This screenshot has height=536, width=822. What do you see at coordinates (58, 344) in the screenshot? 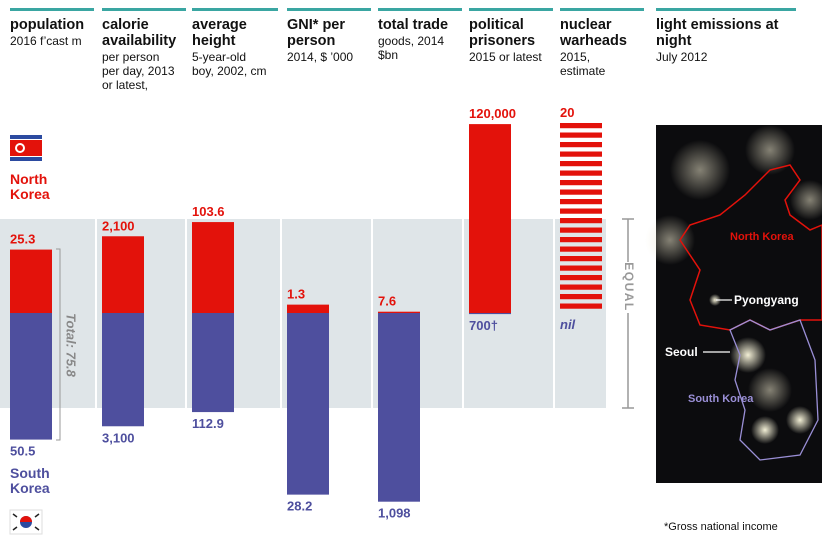
I see `total-bracket` at bounding box center [58, 344].